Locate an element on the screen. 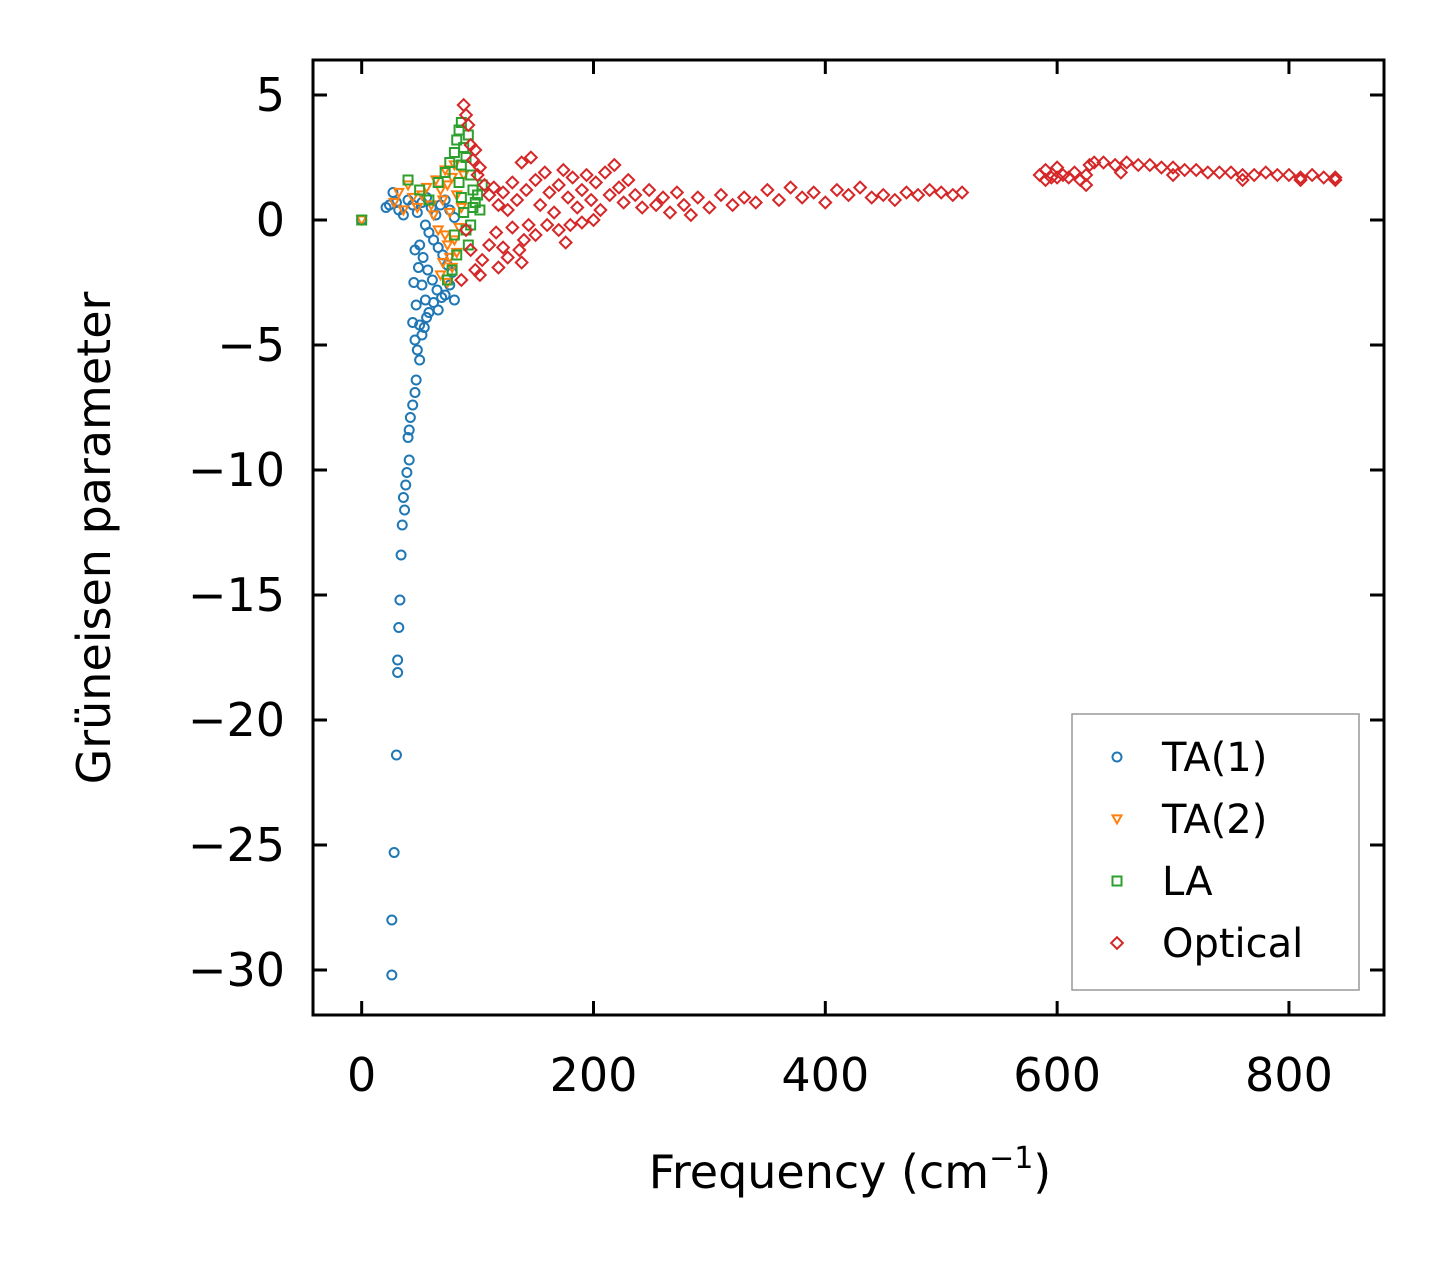 This screenshot has width=1443, height=1264. x-tick-label: 200 is located at coordinates (594, 1075).